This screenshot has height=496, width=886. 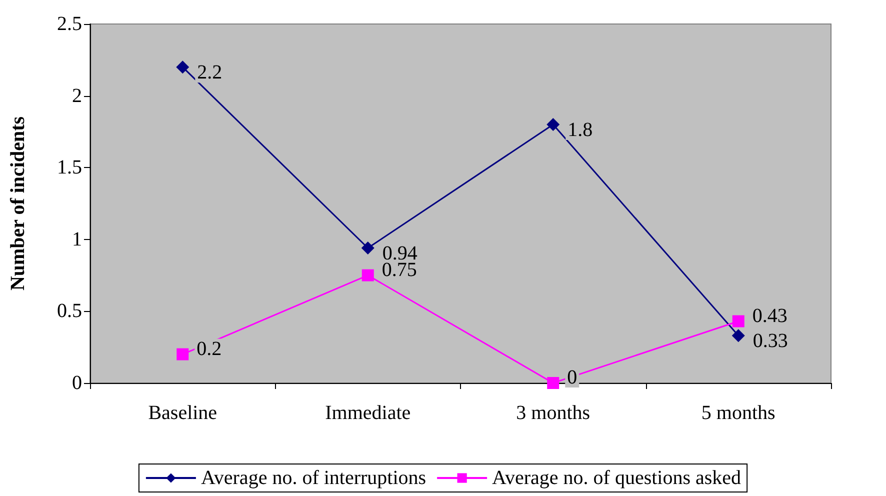 I want to click on x-tick-label: Baseline, so click(x=183, y=413).